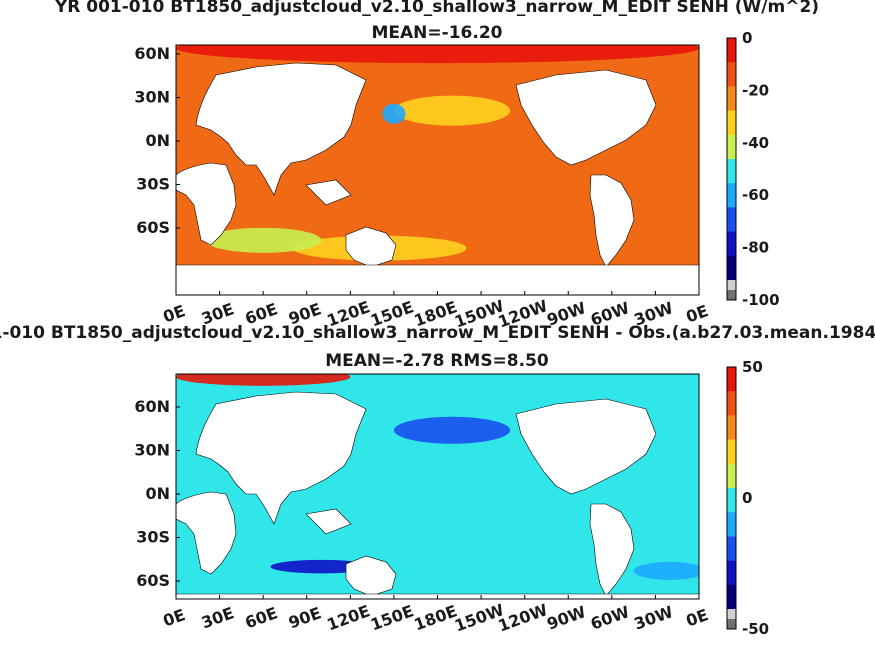 Image resolution: width=875 pixels, height=656 pixels. I want to click on colorbar-tick-label: 50, so click(752, 367).